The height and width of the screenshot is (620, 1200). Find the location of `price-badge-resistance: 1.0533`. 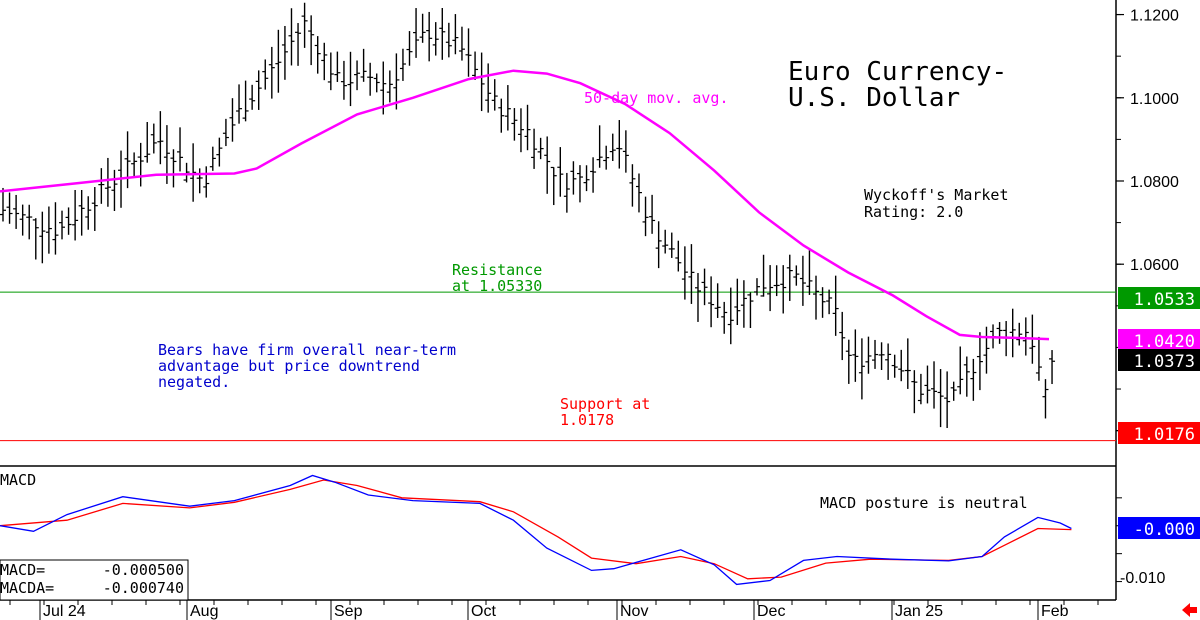

price-badge-resistance: 1.0533 is located at coordinates (1159, 298).